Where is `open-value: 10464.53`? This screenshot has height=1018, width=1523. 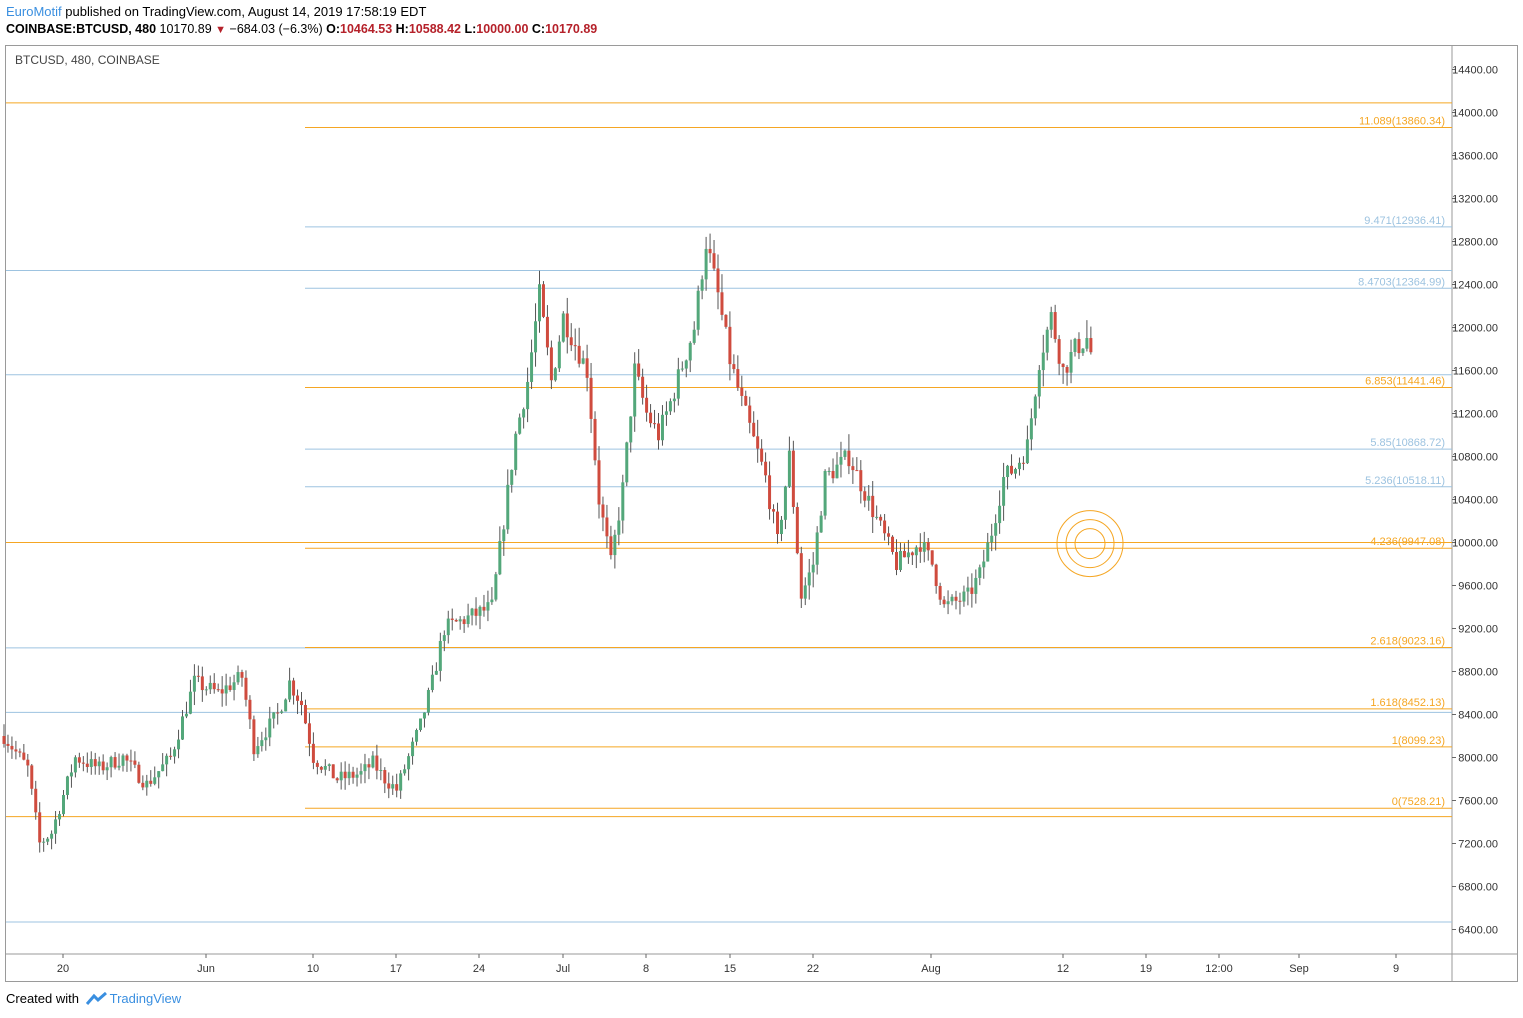
open-value: 10464.53 is located at coordinates (366, 29).